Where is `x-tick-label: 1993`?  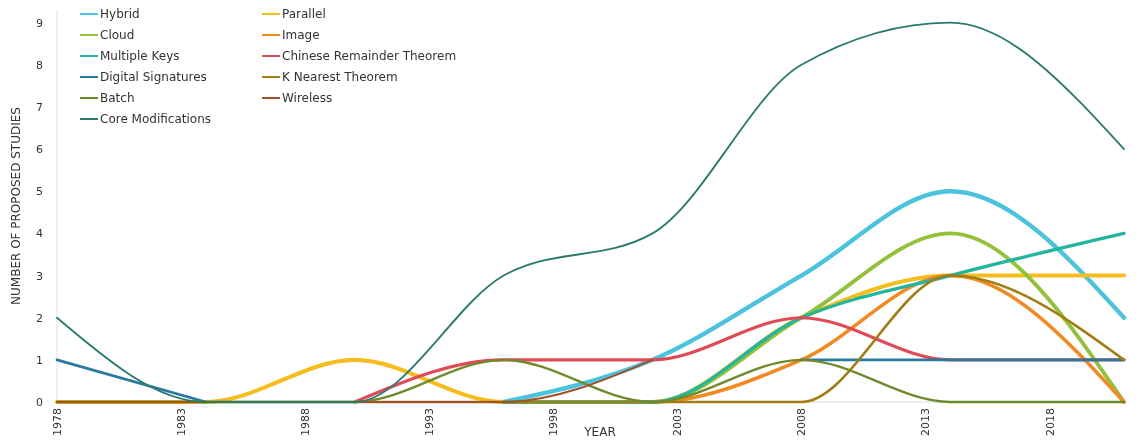 x-tick-label: 1993 is located at coordinates (430, 422).